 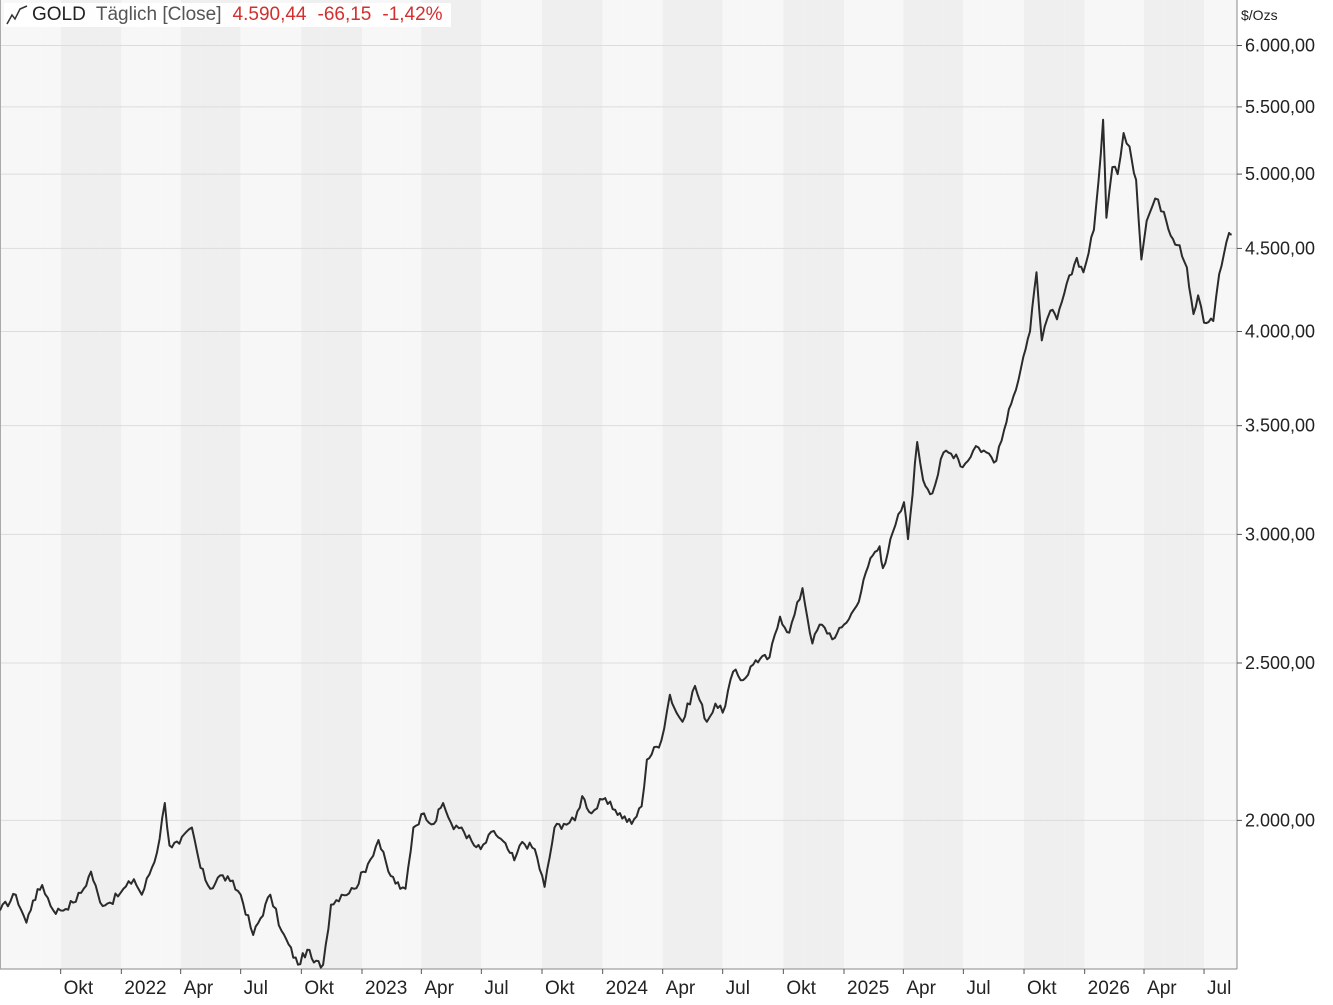 What do you see at coordinates (344, 14) in the screenshot?
I see `price-change: -66,15` at bounding box center [344, 14].